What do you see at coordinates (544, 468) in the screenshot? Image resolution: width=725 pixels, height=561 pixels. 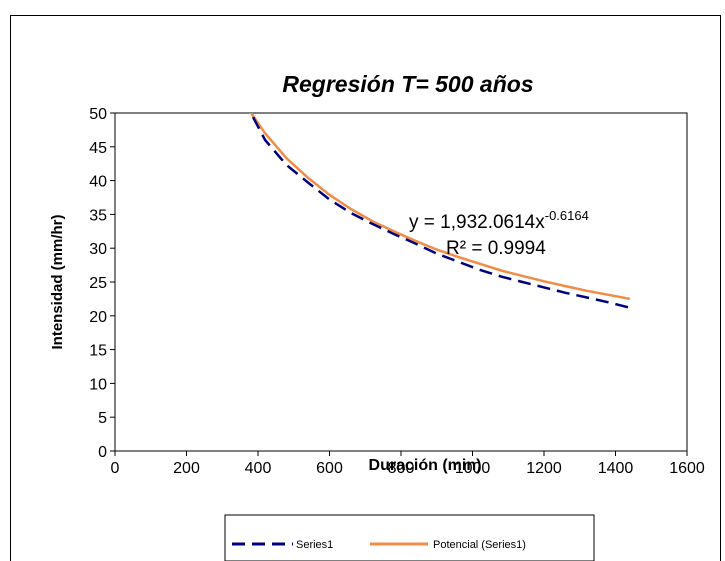 I see `x-tick-label: 1200` at bounding box center [544, 468].